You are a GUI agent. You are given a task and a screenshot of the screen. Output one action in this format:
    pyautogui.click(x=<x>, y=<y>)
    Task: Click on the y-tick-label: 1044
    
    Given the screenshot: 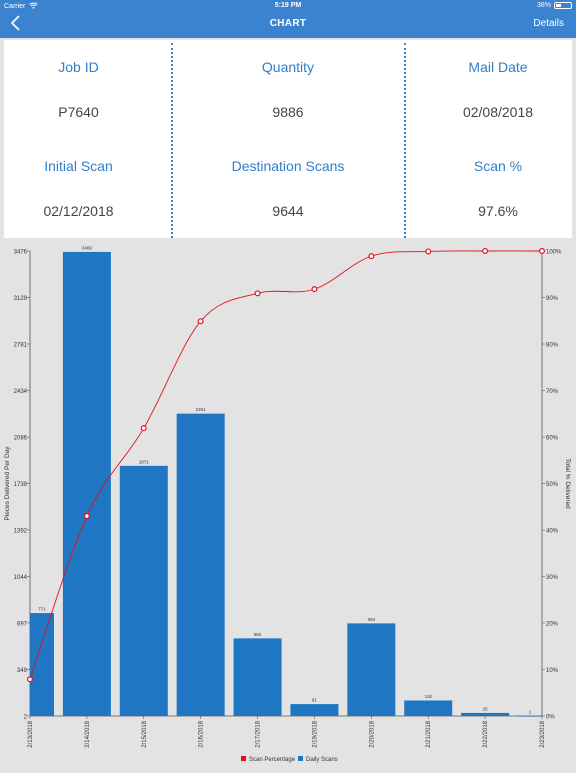 What is the action you would take?
    pyautogui.click(x=21, y=578)
    